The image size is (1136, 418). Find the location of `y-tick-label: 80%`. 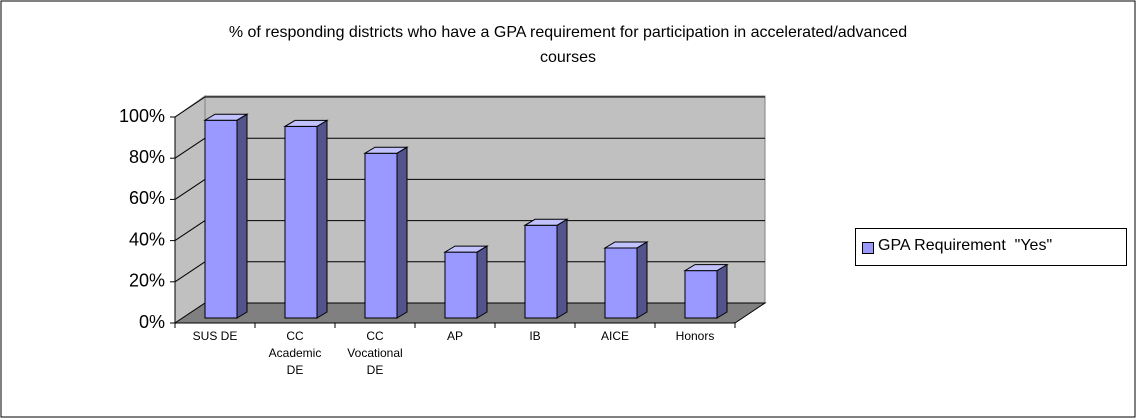

y-tick-label: 80% is located at coordinates (147, 157).